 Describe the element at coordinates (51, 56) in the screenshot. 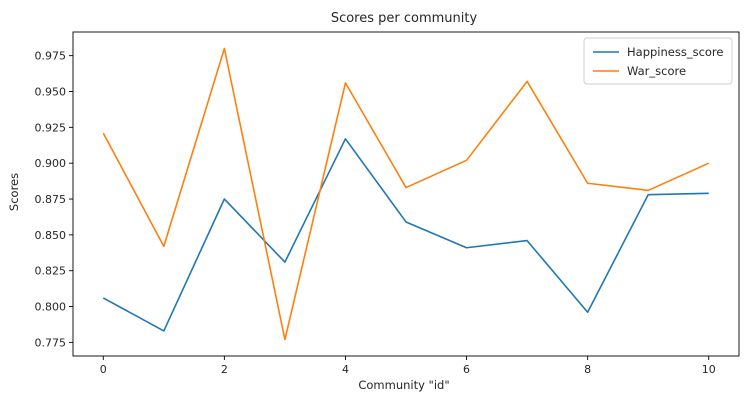

I see `y-tick-label: 0.975` at that location.